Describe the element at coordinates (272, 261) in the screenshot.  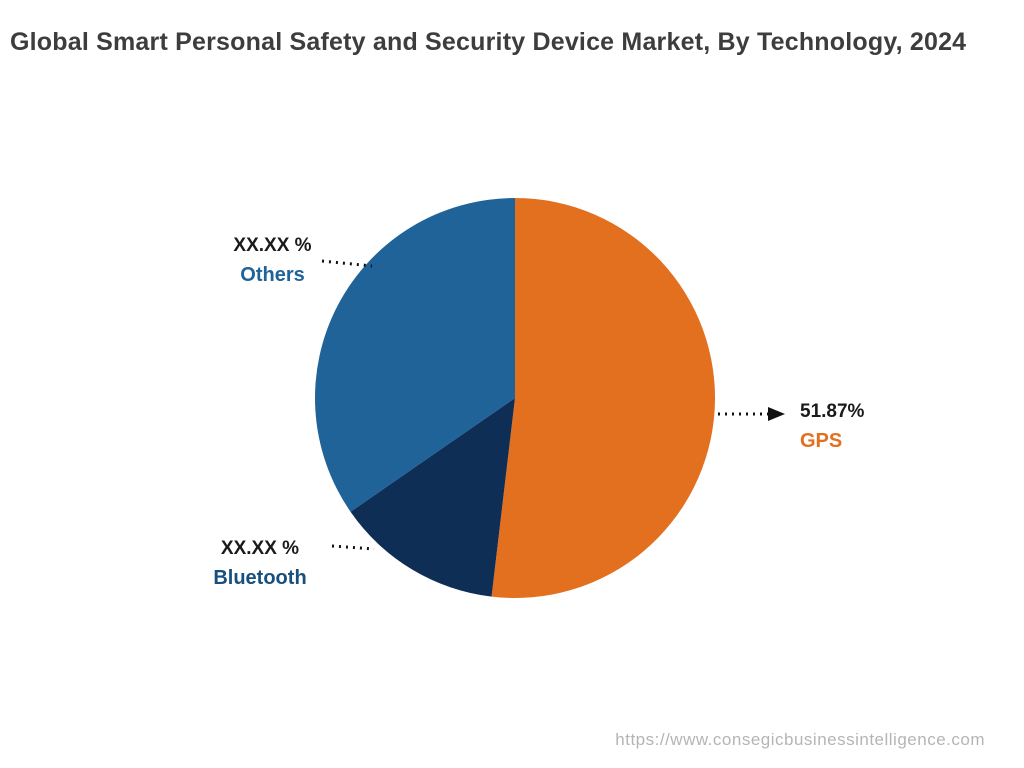
I see `label-others: XX.XX % Others` at that location.